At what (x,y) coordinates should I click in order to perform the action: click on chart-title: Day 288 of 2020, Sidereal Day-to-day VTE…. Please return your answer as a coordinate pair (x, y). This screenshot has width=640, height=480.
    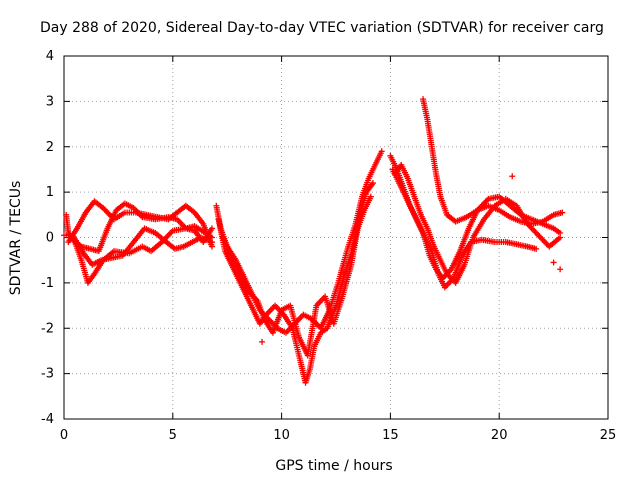
    Looking at the image, I should click on (322, 28).